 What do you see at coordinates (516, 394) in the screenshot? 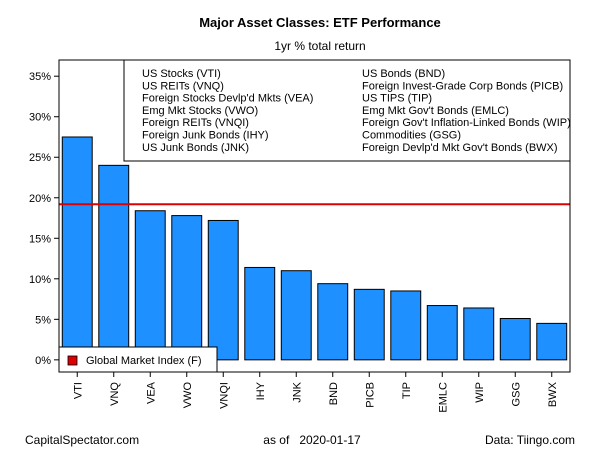
I see `x-tick-label: GSG` at bounding box center [516, 394].